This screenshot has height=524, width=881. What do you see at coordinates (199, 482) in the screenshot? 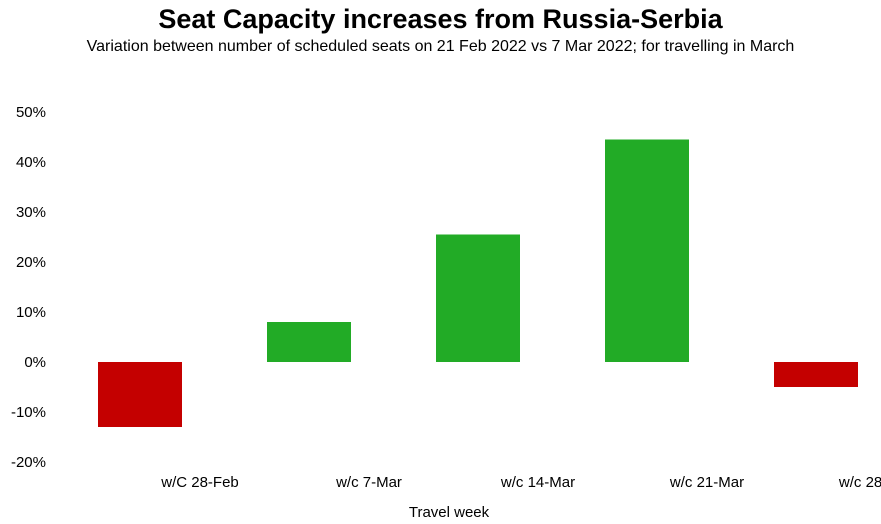
I see `x-tick-label: w/C 28-Feb` at bounding box center [199, 482].